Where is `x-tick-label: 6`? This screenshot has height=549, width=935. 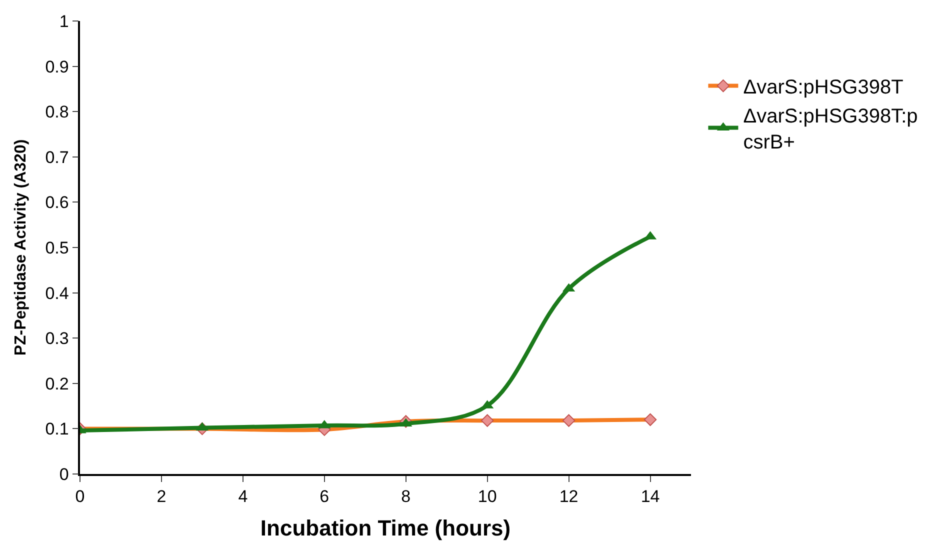 x-tick-label: 6 is located at coordinates (325, 496).